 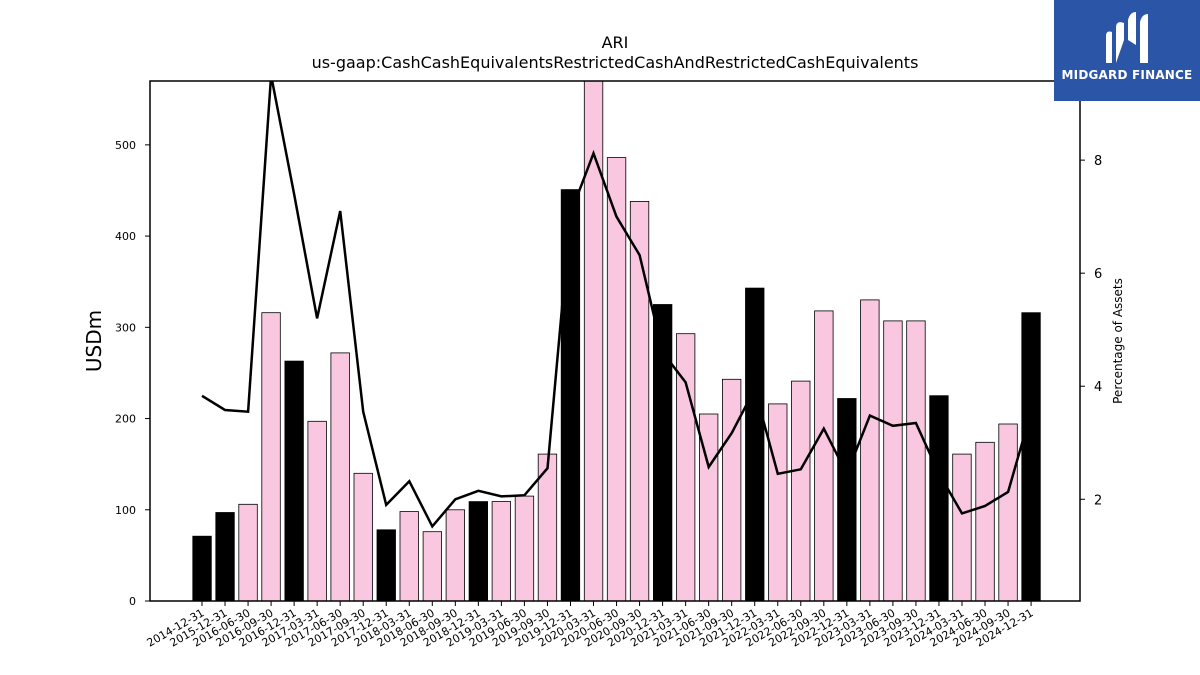 I want to click on y-tick-label: 300, so click(x=125, y=327).